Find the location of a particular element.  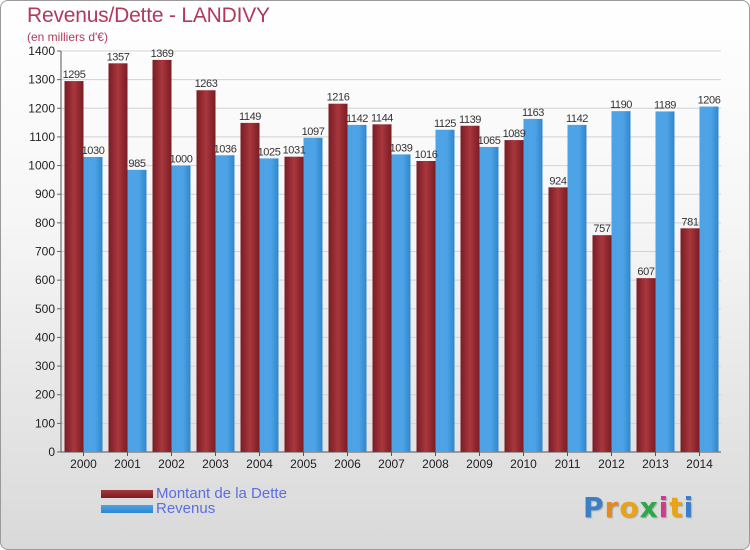

logo-letter: P is located at coordinates (594, 507).